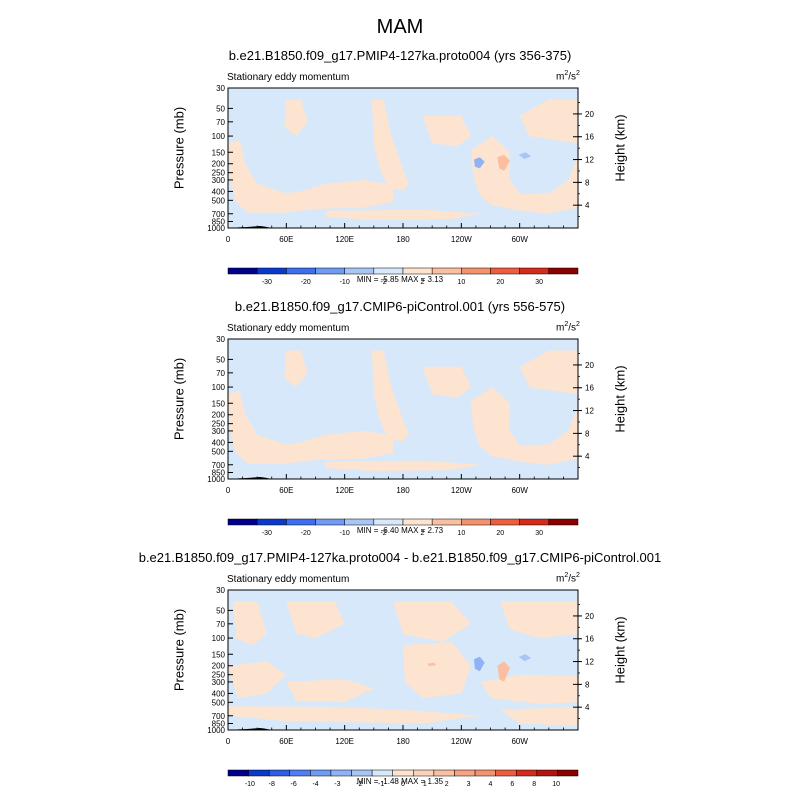 Image resolution: width=800 pixels, height=800 pixels. What do you see at coordinates (461, 490) in the screenshot?
I see `x-tick-label: 120W` at bounding box center [461, 490].